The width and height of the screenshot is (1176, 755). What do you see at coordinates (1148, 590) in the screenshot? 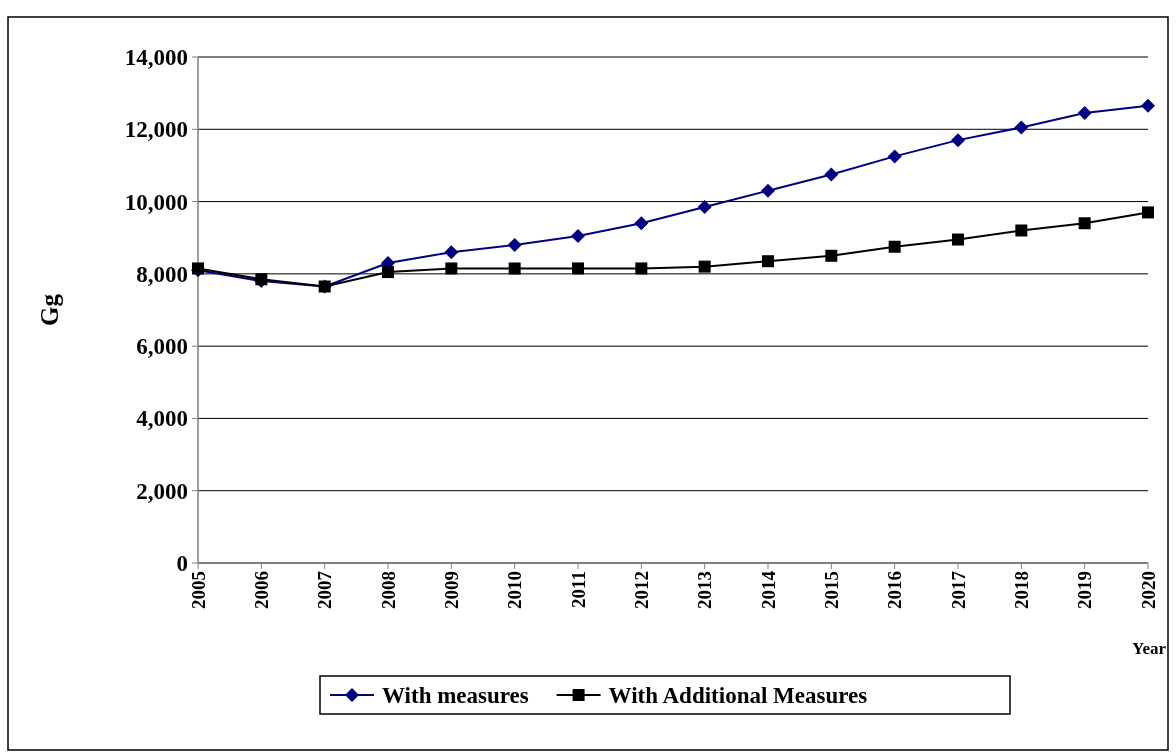
I see `x-tick-label: 2020` at bounding box center [1148, 590].